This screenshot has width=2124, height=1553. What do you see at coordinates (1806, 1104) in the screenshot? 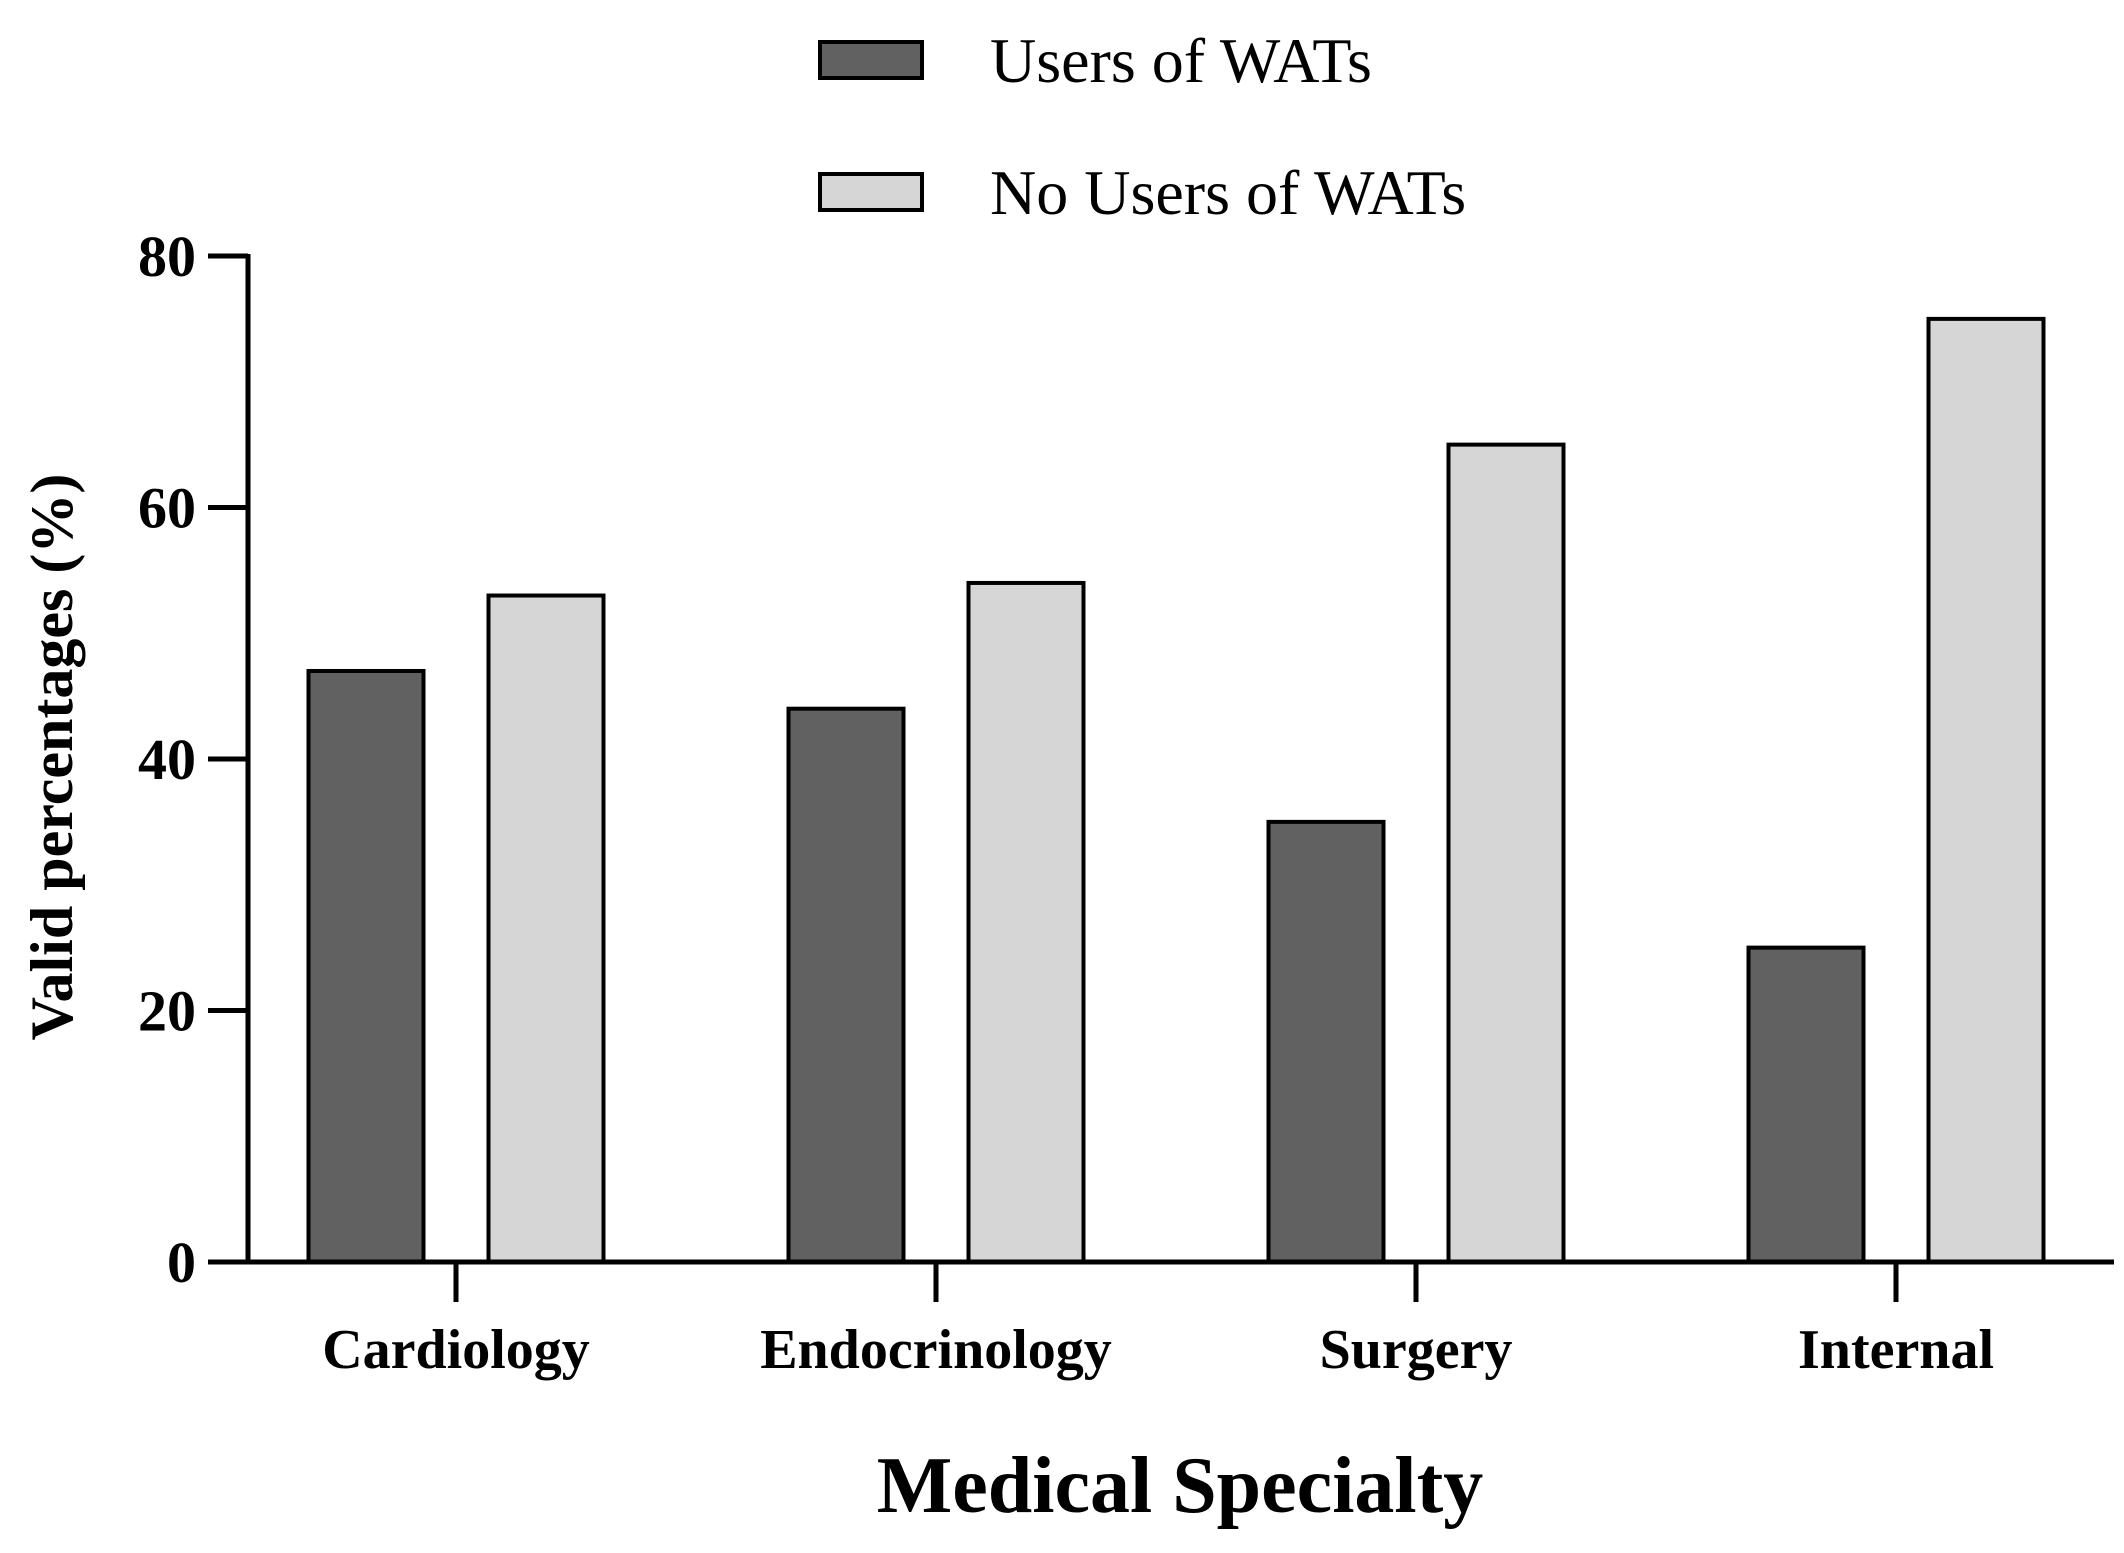
I see `bar-users-internal` at bounding box center [1806, 1104].